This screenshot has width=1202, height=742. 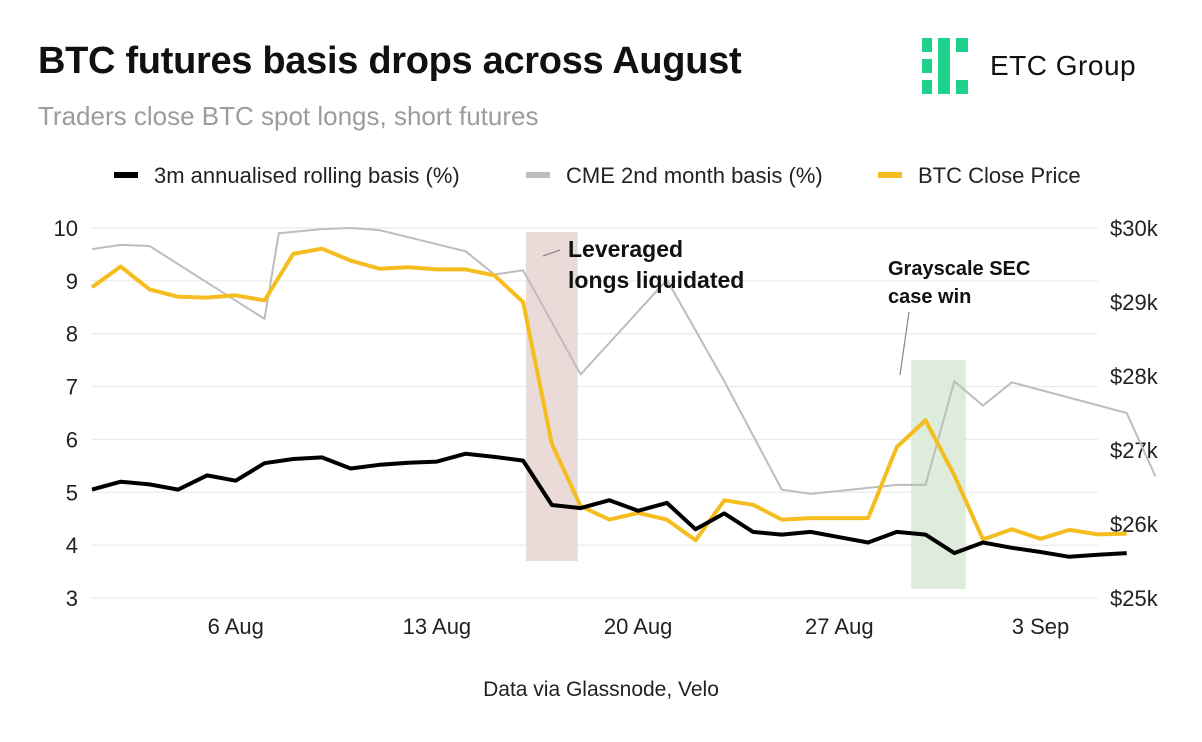 What do you see at coordinates (694, 175) in the screenshot?
I see `legend-cme-basis-label: CME 2nd month basis (%)` at bounding box center [694, 175].